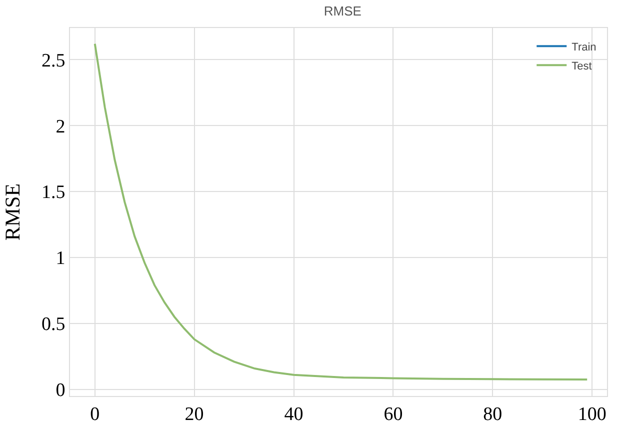 Image resolution: width=623 pixels, height=437 pixels. I want to click on y-axis-title: RMSE, so click(12, 212).